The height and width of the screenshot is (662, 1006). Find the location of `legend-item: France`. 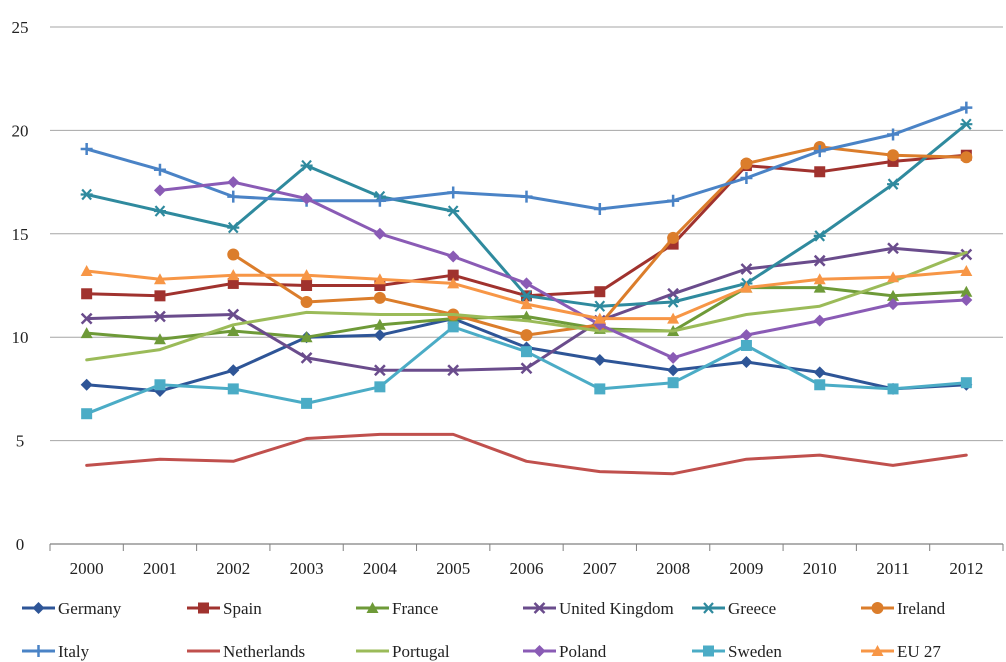

legend-item: France is located at coordinates (397, 608).